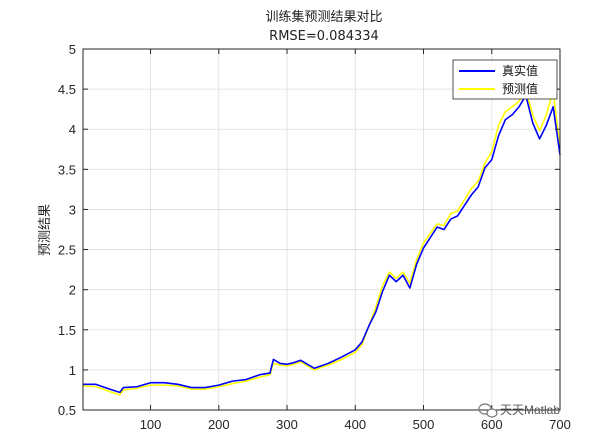 This screenshot has height=436, width=596. I want to click on y-tick-label: 3, so click(72, 209).